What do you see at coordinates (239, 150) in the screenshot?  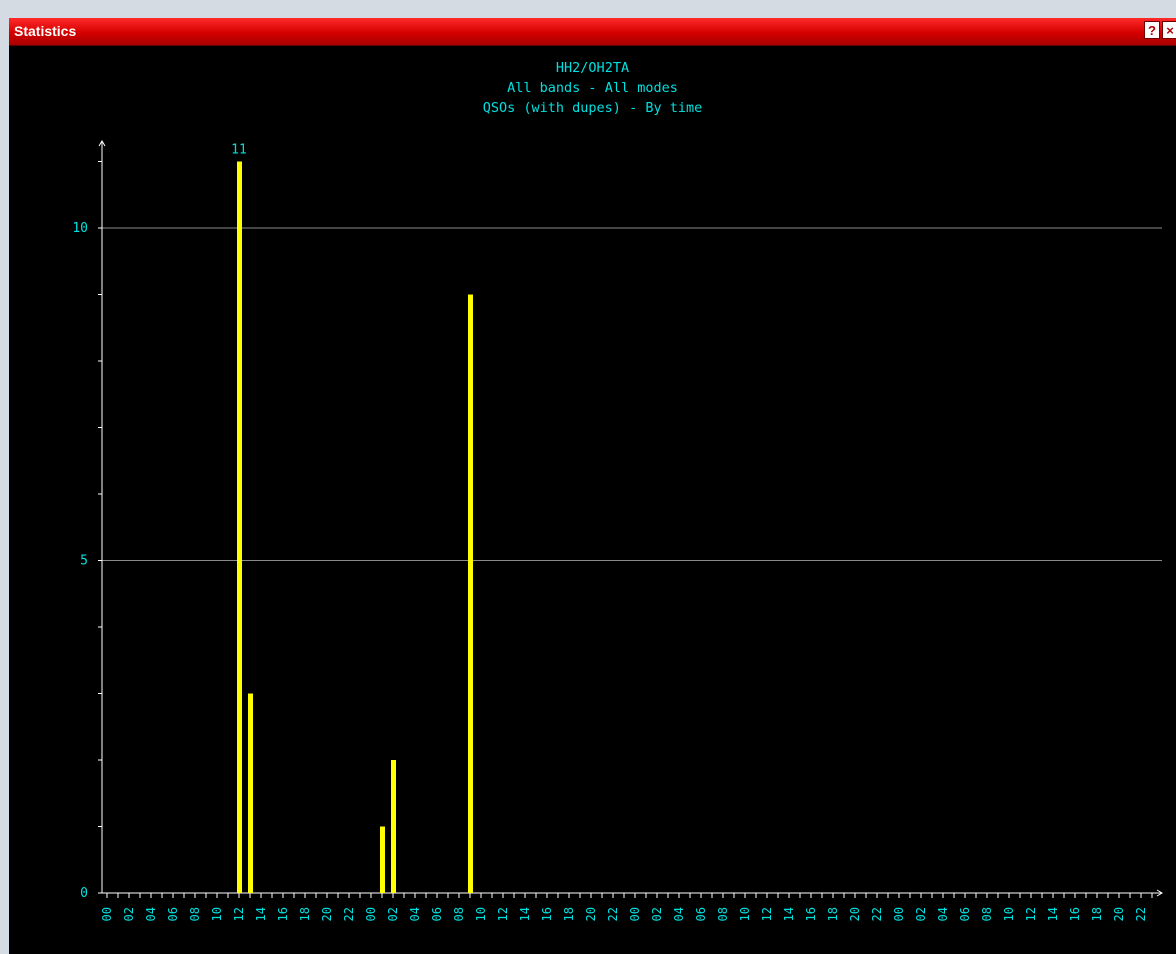 I see `max-value-label: 11` at bounding box center [239, 150].